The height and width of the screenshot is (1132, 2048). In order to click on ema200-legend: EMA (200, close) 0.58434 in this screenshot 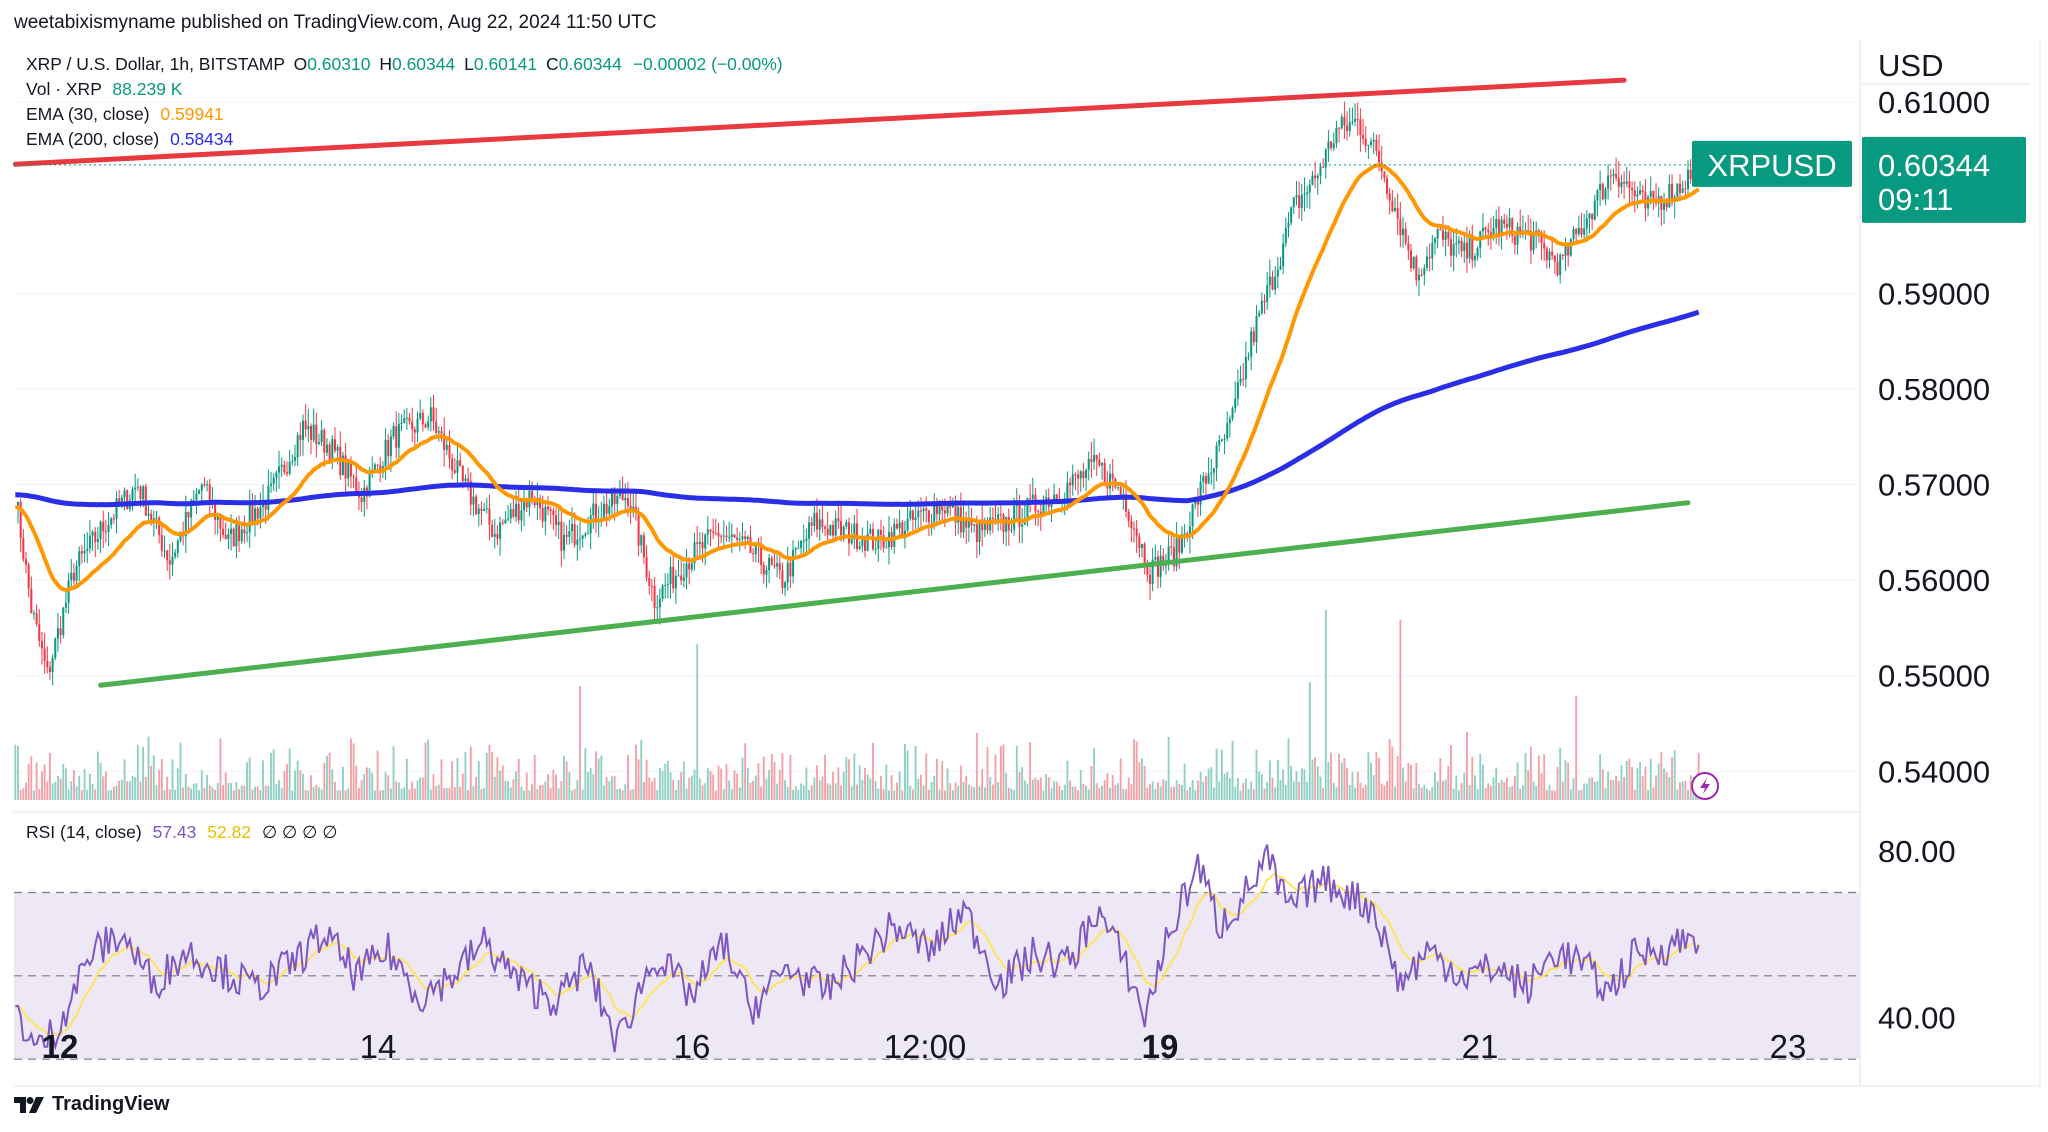, I will do `click(129, 139)`.